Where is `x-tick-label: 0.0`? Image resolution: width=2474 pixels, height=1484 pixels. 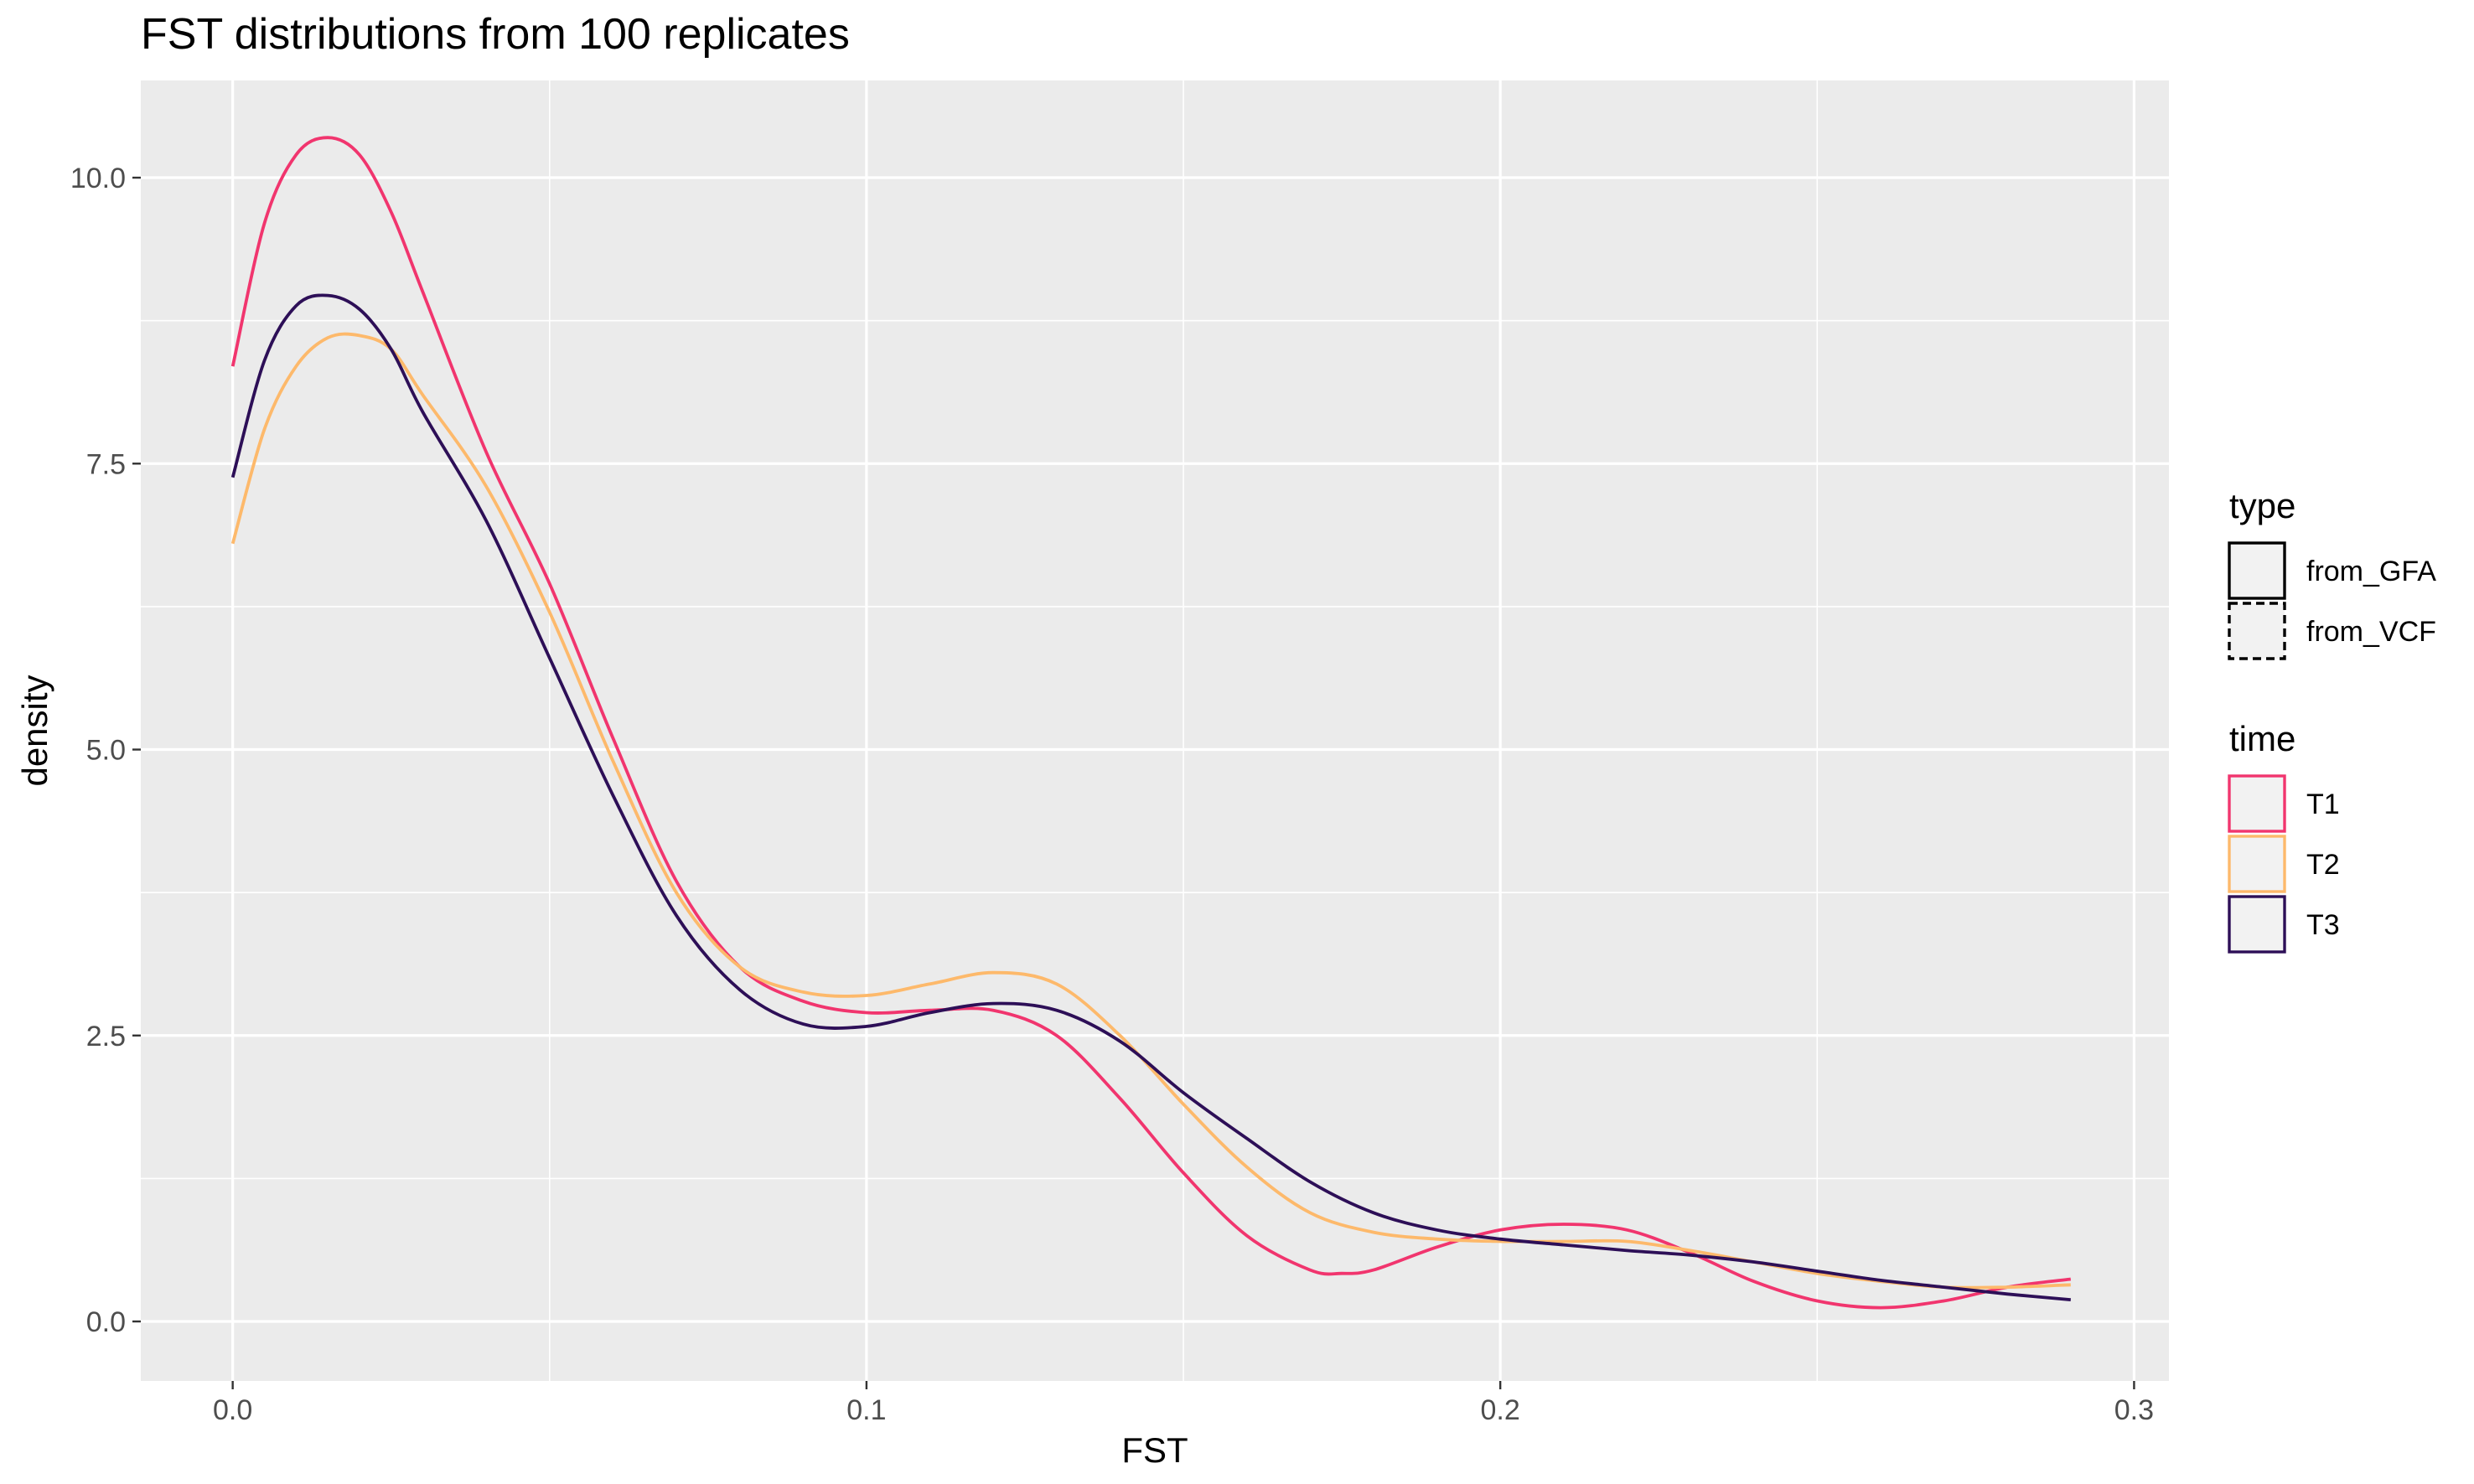 x-tick-label: 0.0 is located at coordinates (233, 1410).